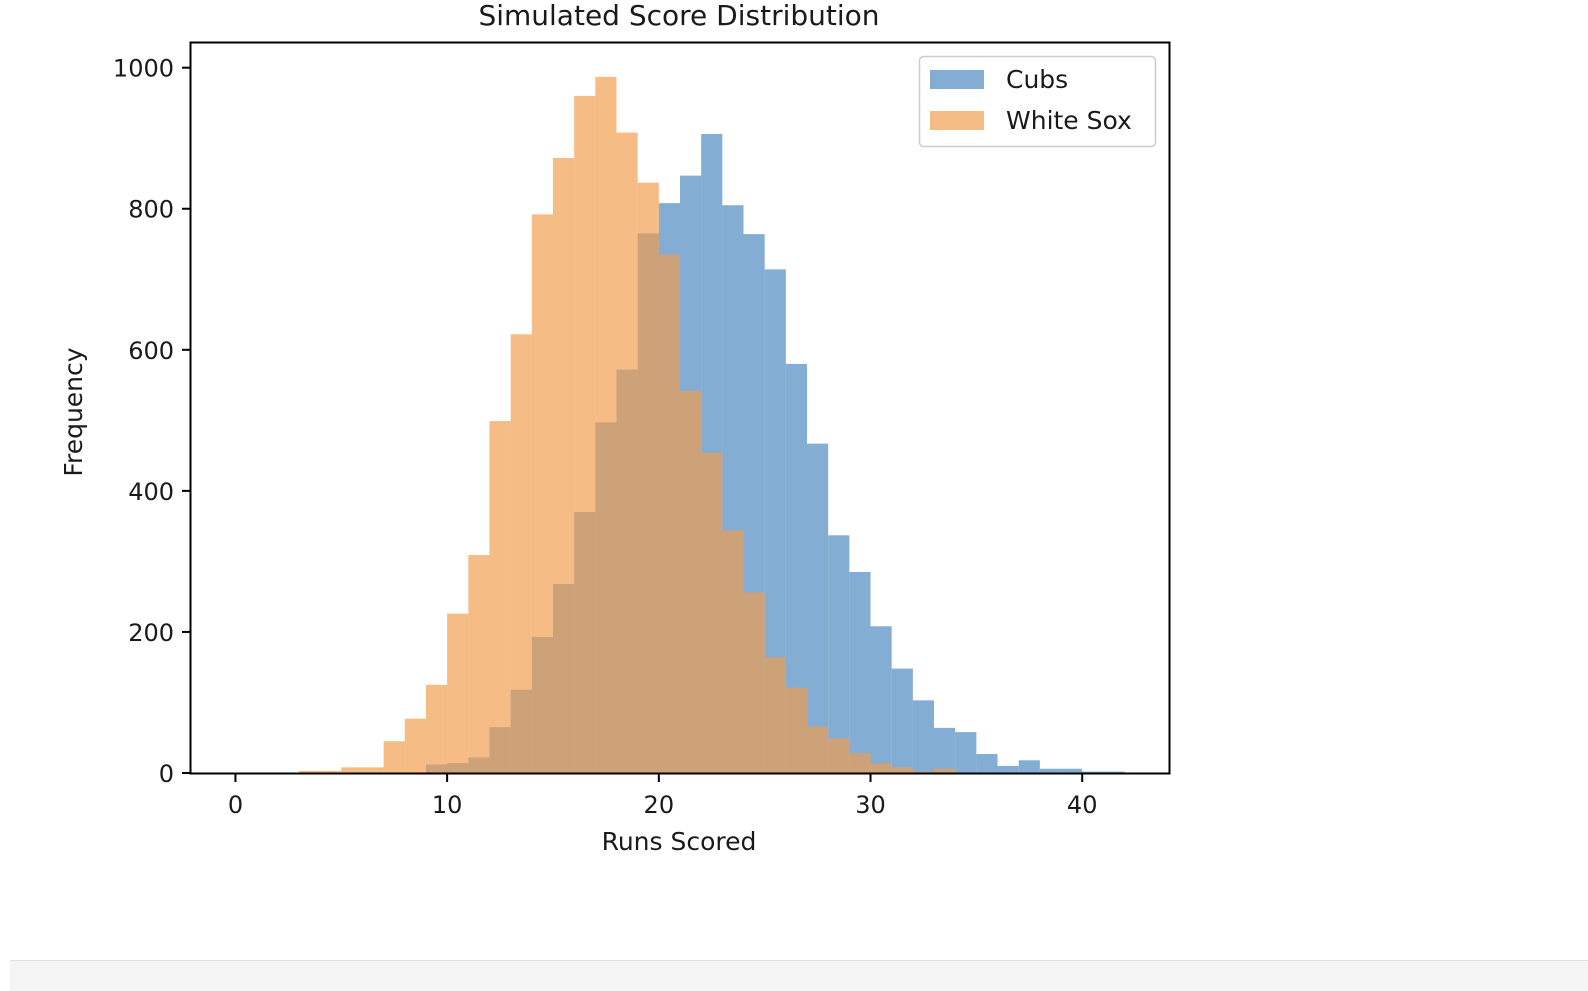 The height and width of the screenshot is (991, 1588). What do you see at coordinates (73, 411) in the screenshot?
I see `y-axis-label: Frequency` at bounding box center [73, 411].